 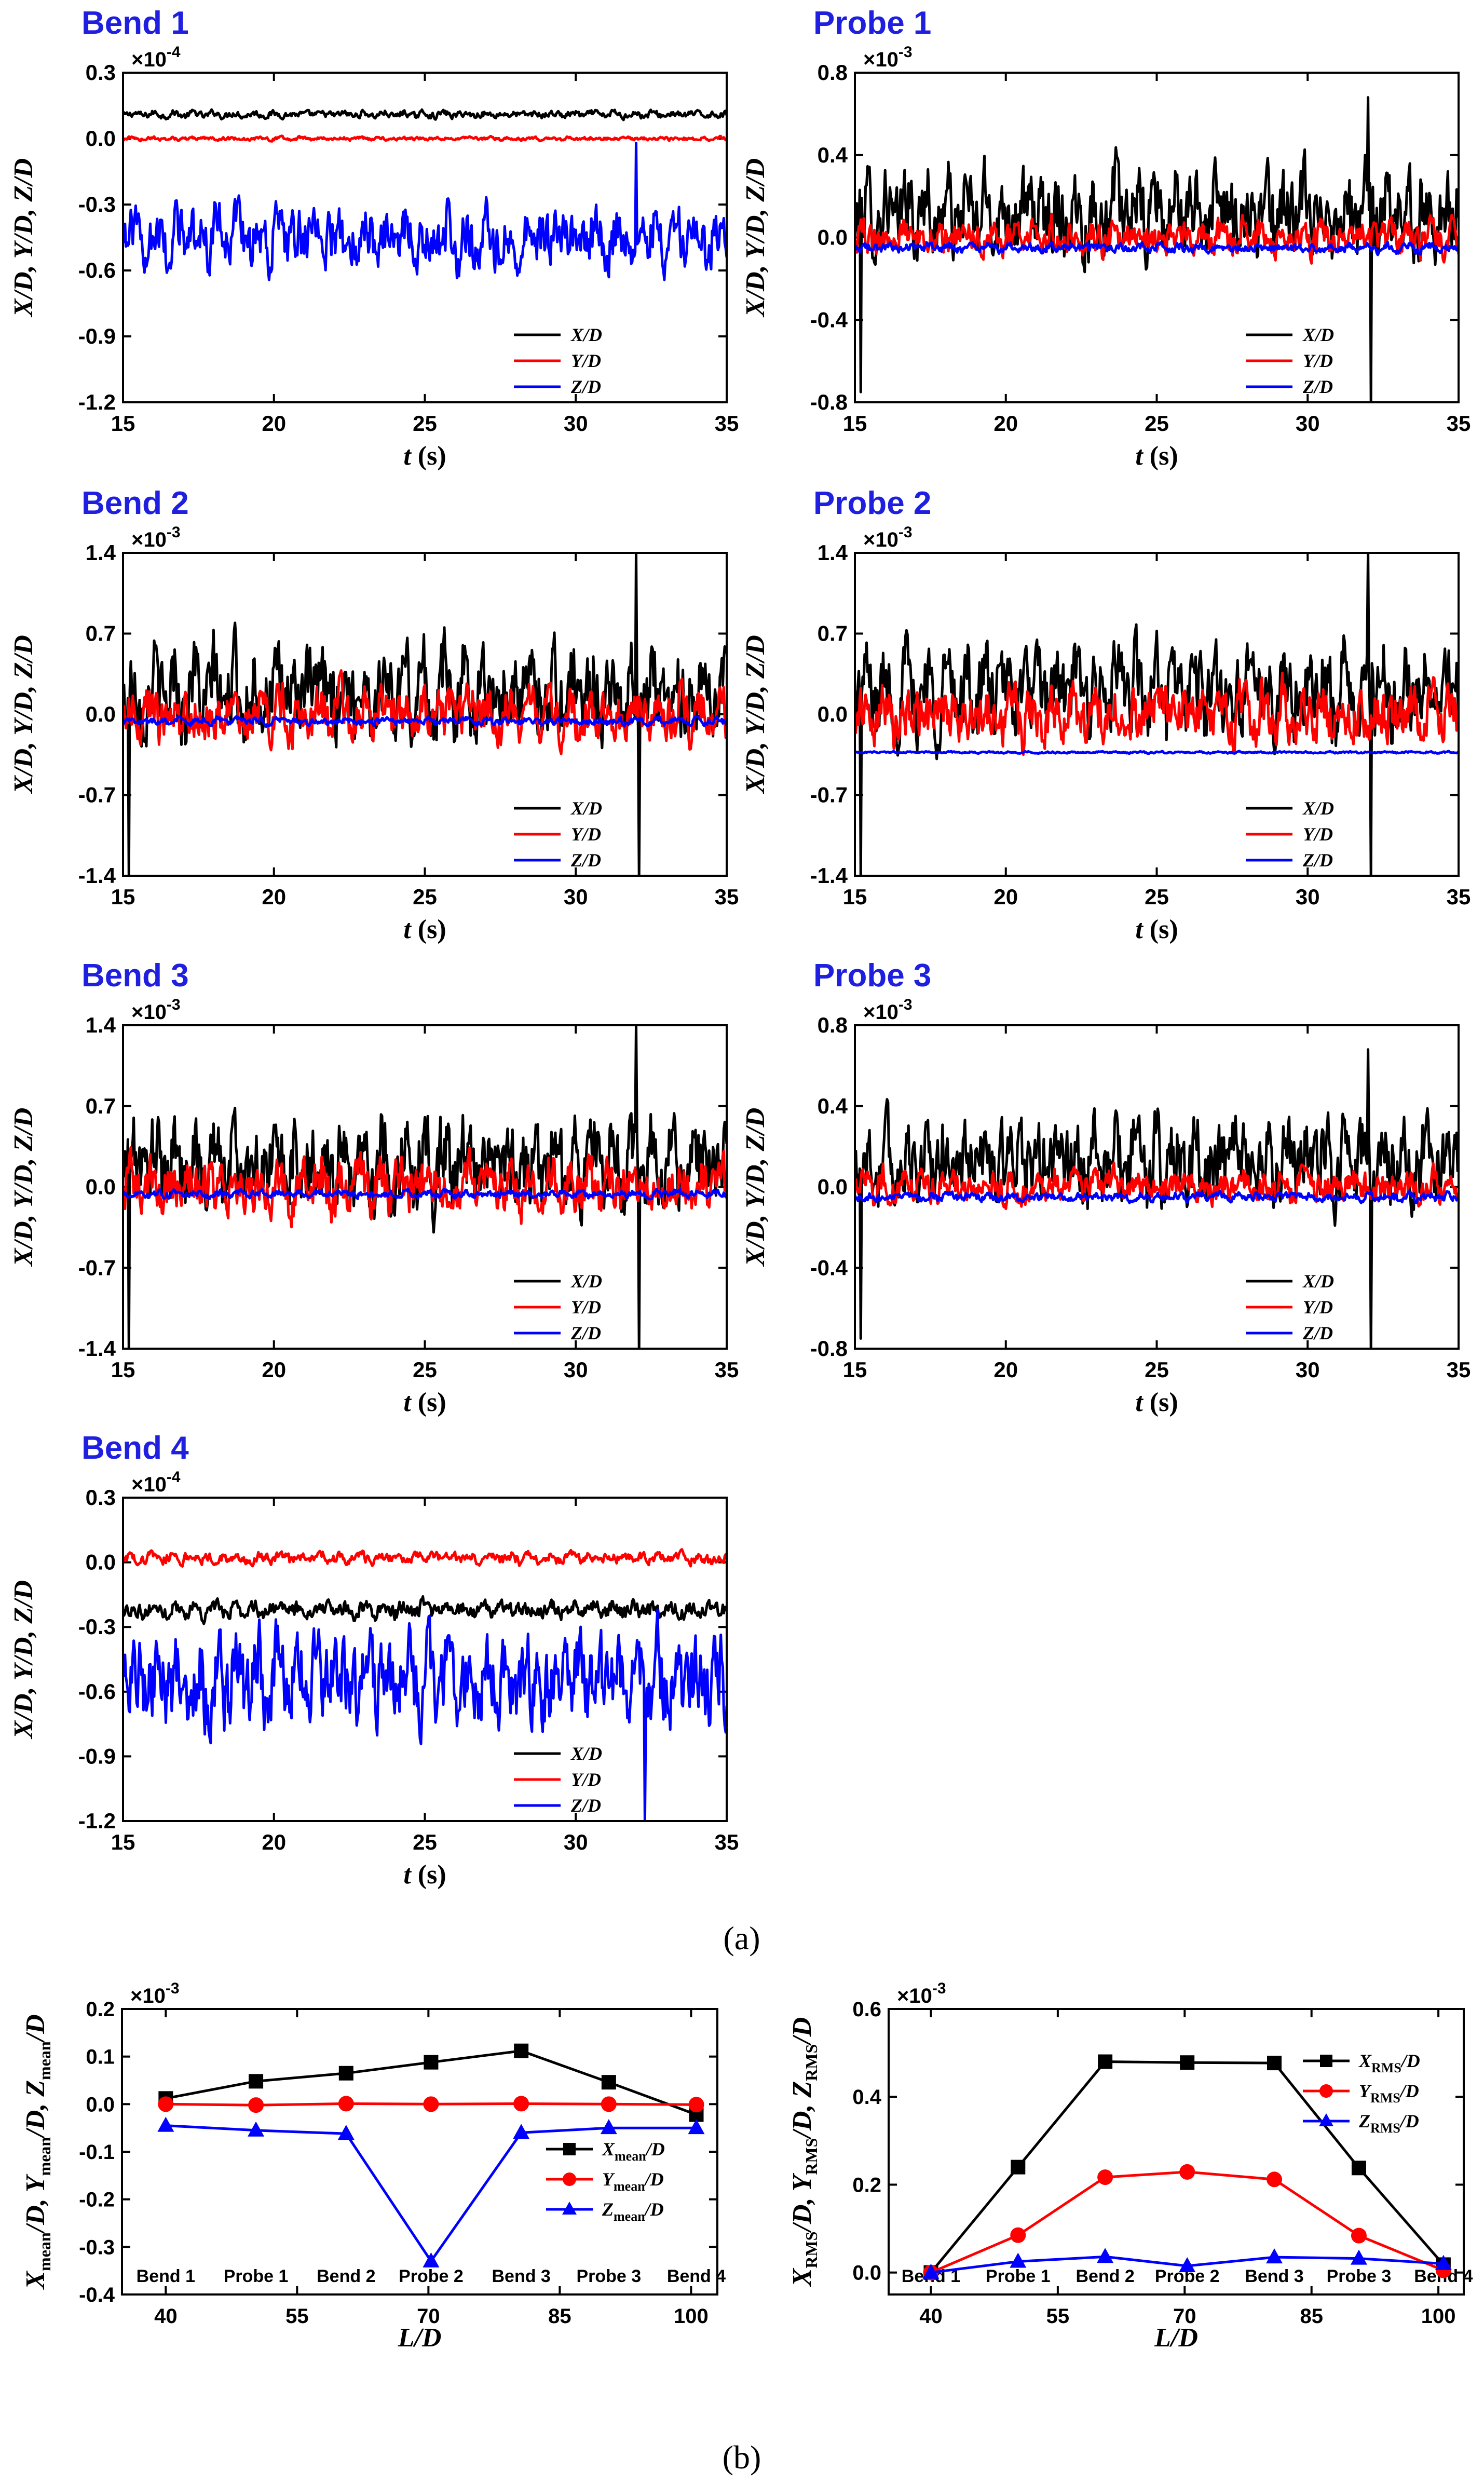 I want to click on y-tick-label: 0.7, so click(x=833, y=634).